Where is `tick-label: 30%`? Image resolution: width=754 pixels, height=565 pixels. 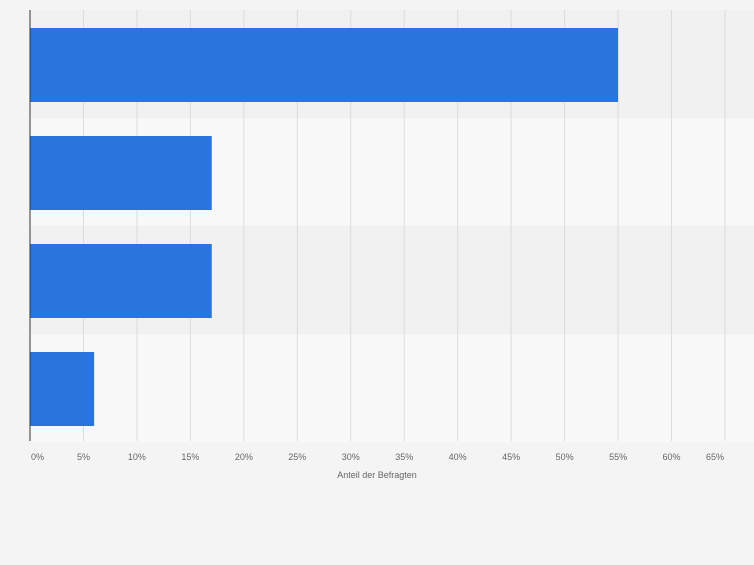
tick-label: 30% is located at coordinates (351, 457).